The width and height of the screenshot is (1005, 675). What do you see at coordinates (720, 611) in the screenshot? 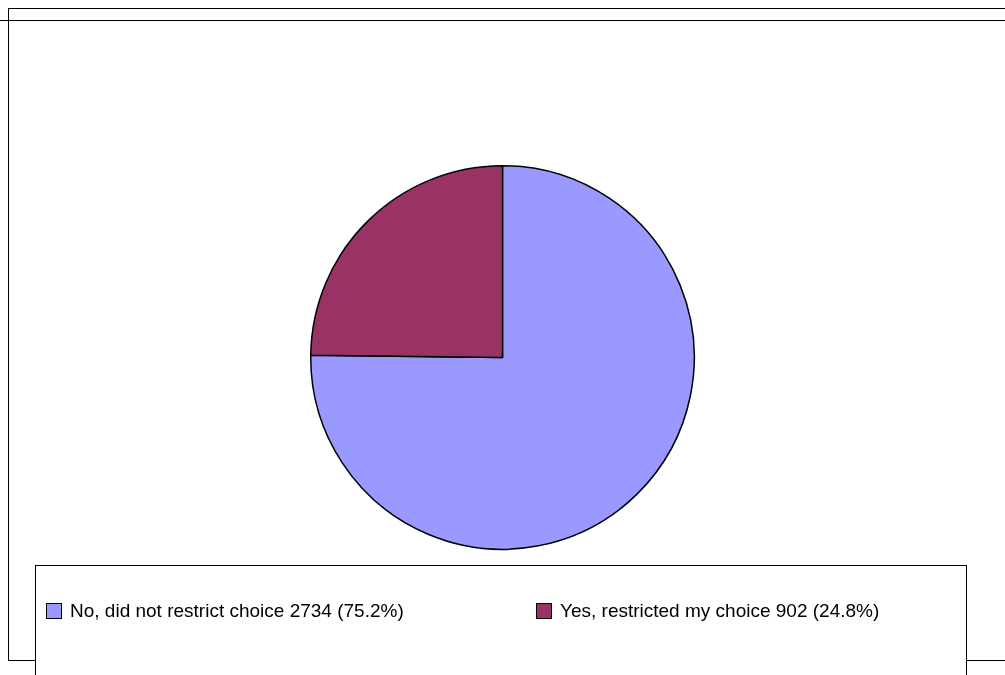
I see `legend-label: Yes, restricted my choice 902 (24.8%)` at bounding box center [720, 611].